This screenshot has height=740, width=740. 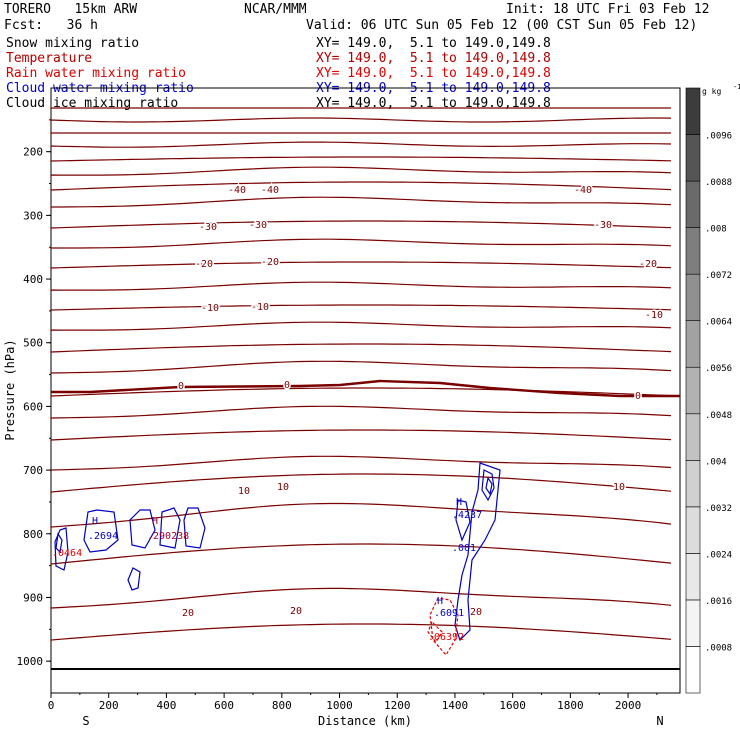 I want to click on x-tick-label: 1400, so click(x=455, y=705).